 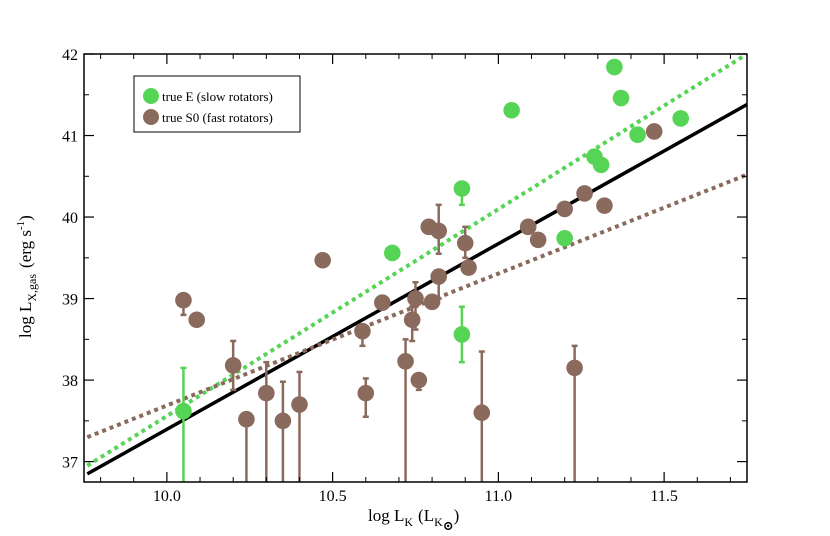 What do you see at coordinates (70, 218) in the screenshot?
I see `y-tick-label: 40` at bounding box center [70, 218].